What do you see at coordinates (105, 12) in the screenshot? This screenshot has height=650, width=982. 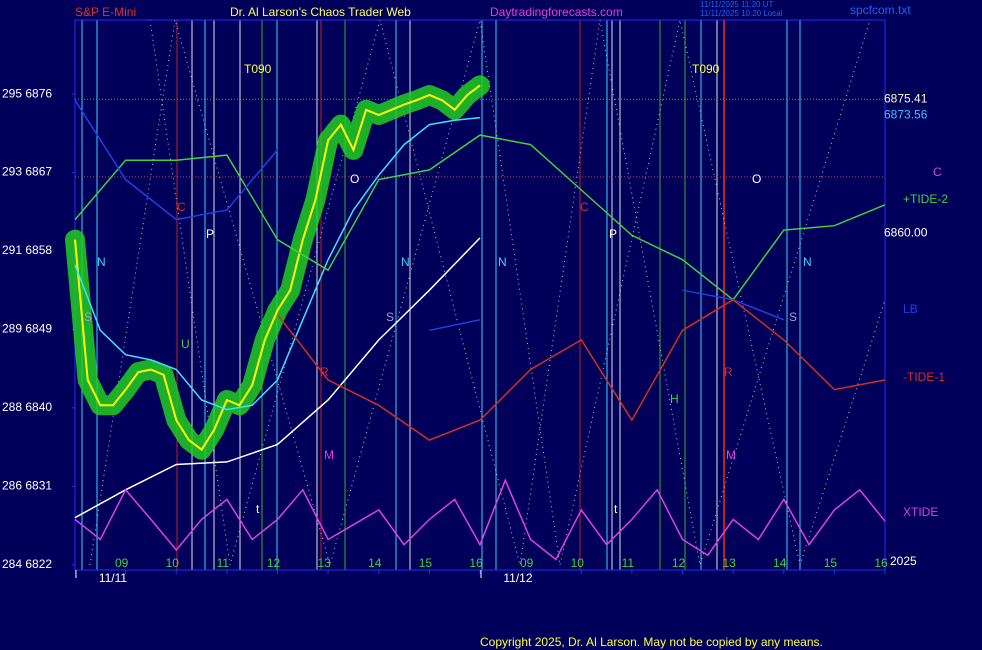 I see `chart-title: S&P E-Mini` at bounding box center [105, 12].